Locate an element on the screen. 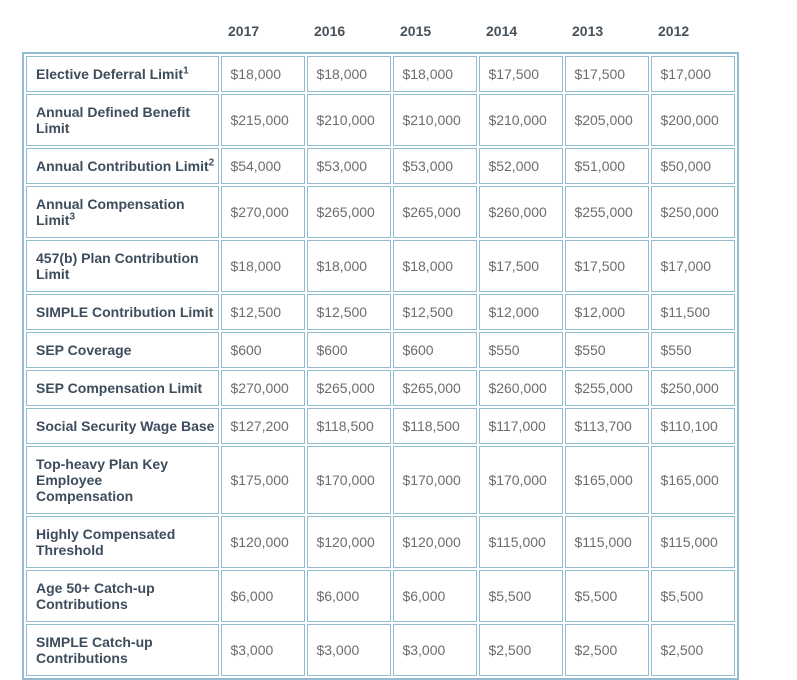 The width and height of the screenshot is (797, 680). value-cell: $113,700 is located at coordinates (607, 426).